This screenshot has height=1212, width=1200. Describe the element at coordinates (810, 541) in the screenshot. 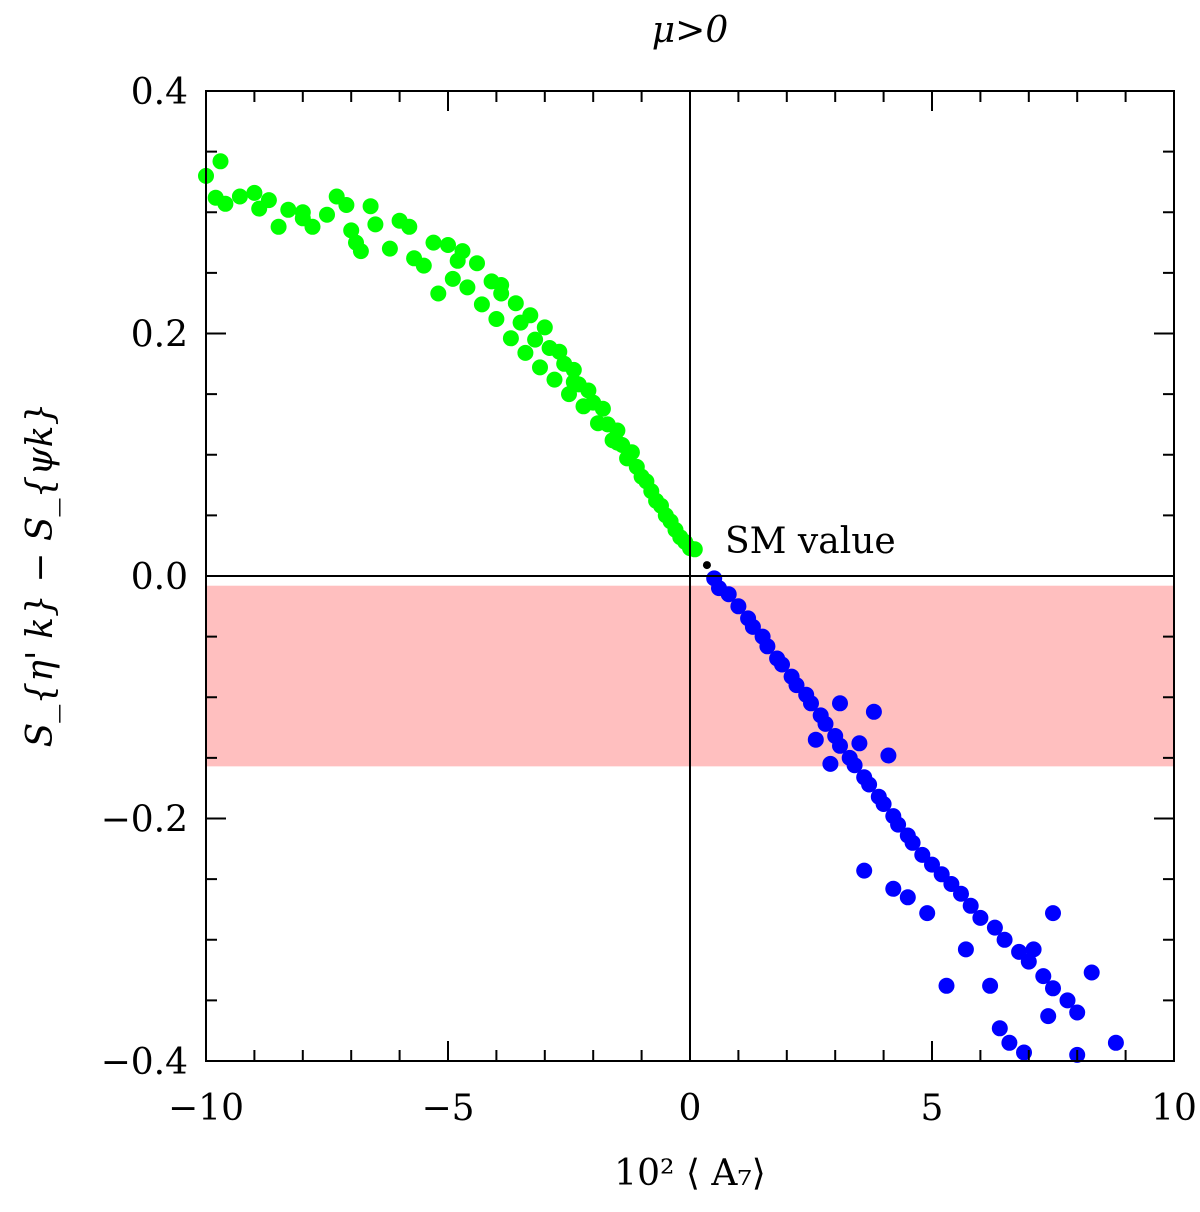

I see `sm-value-annotation: SM value` at that location.